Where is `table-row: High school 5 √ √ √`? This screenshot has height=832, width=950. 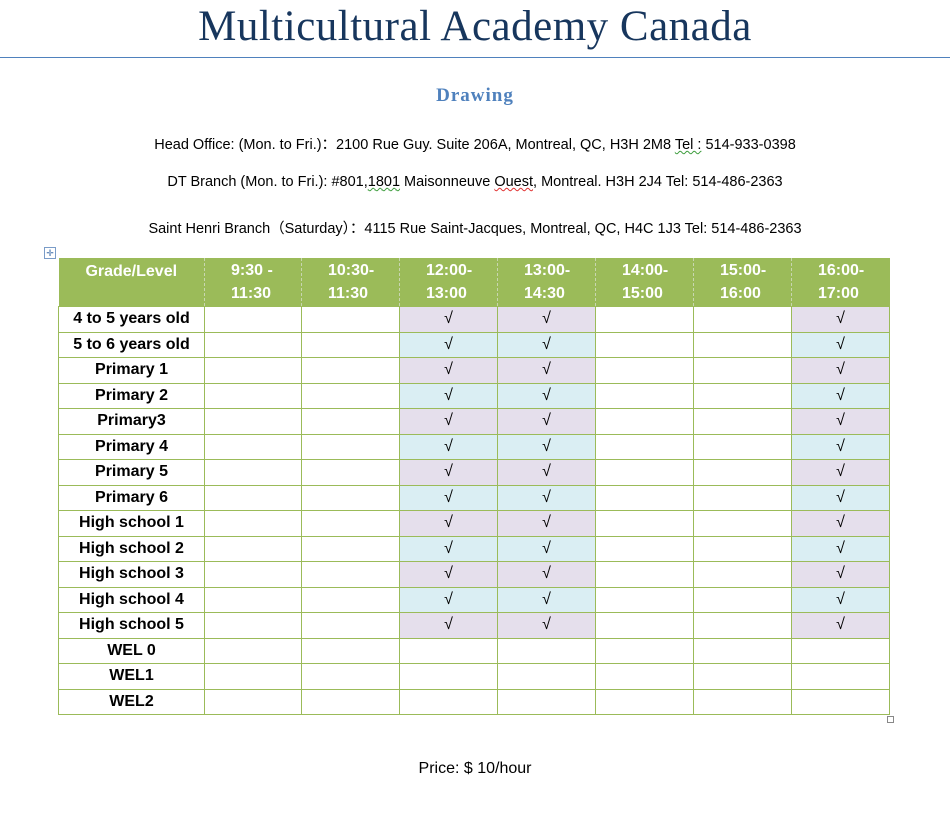 table-row: High school 5 √ √ √ is located at coordinates (474, 625).